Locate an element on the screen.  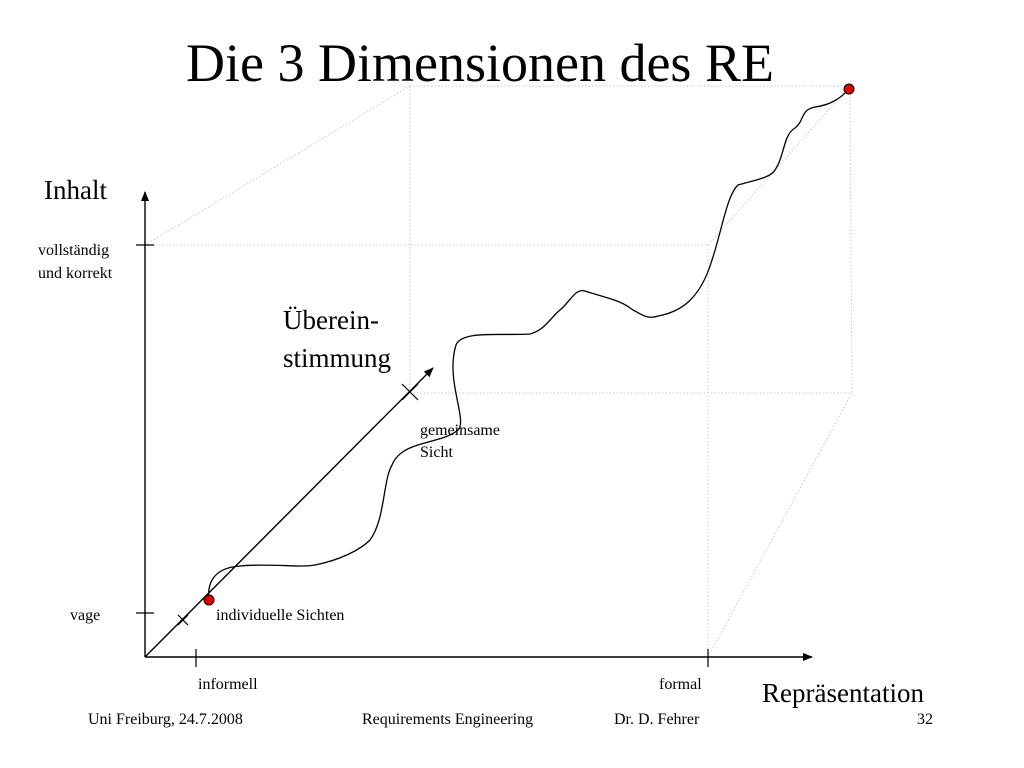
x-right-label: formal is located at coordinates (680, 684).